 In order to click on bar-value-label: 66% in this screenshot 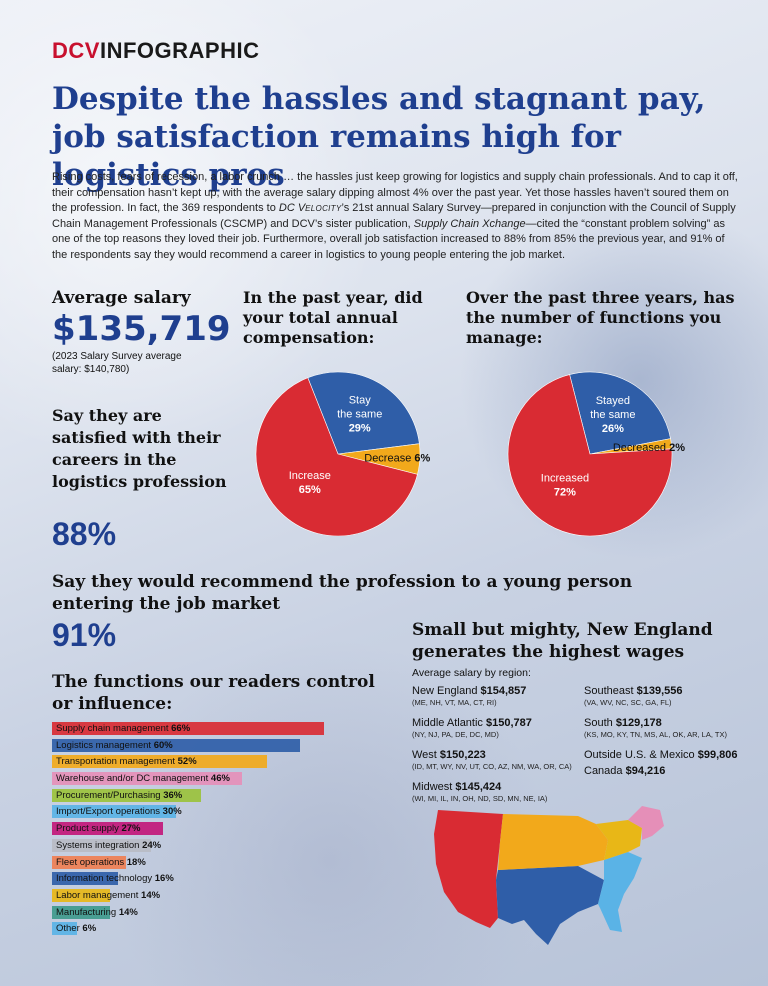, I will do `click(181, 728)`.